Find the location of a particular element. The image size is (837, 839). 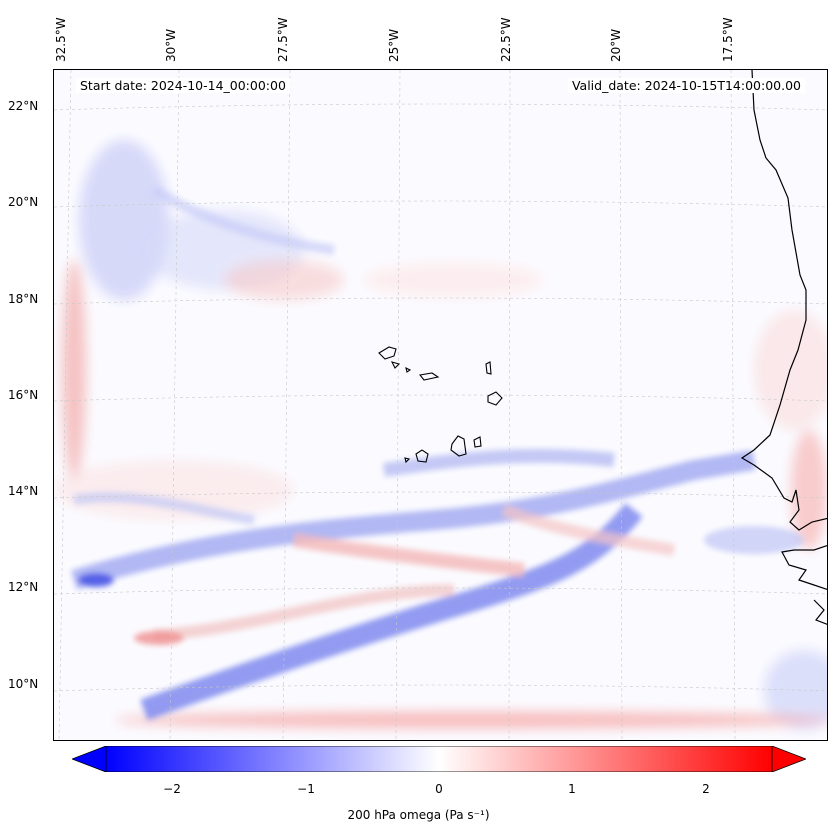

lat-label-10n: 10°N is located at coordinates (23, 684).